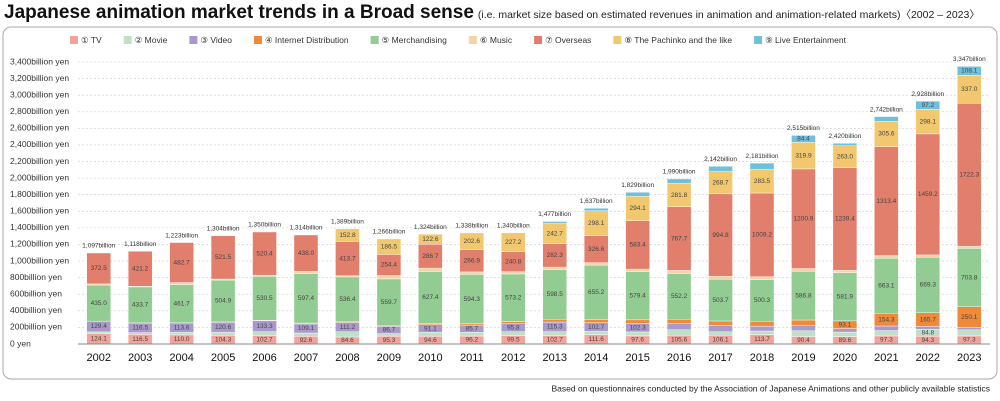  I want to click on data-label: 520.4, so click(264, 253).